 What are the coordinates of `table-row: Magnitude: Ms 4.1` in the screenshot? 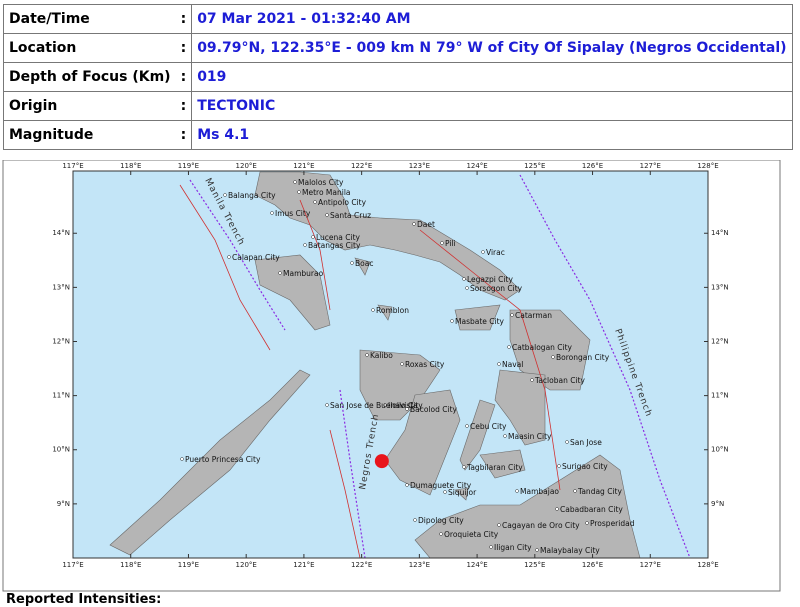 It's located at (397, 135).